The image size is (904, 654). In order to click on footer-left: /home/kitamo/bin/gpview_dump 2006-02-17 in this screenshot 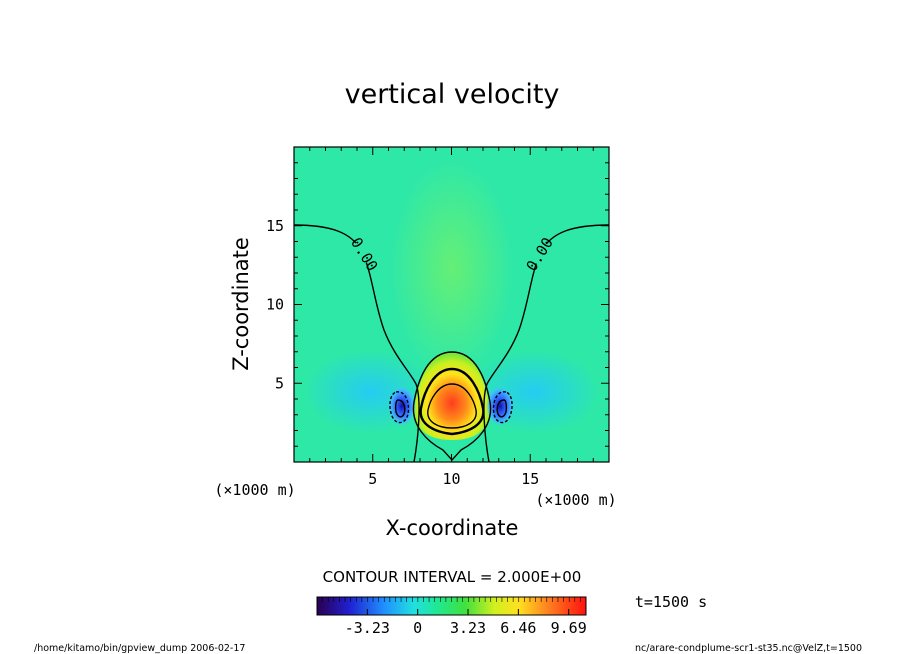, I will do `click(139, 648)`.